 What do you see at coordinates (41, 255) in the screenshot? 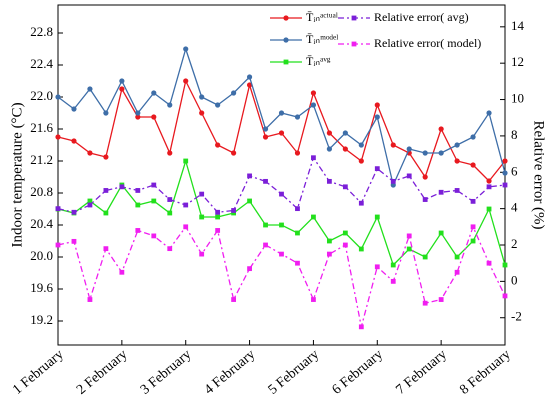
I see `y-tick-label: 20.0` at bounding box center [41, 255].